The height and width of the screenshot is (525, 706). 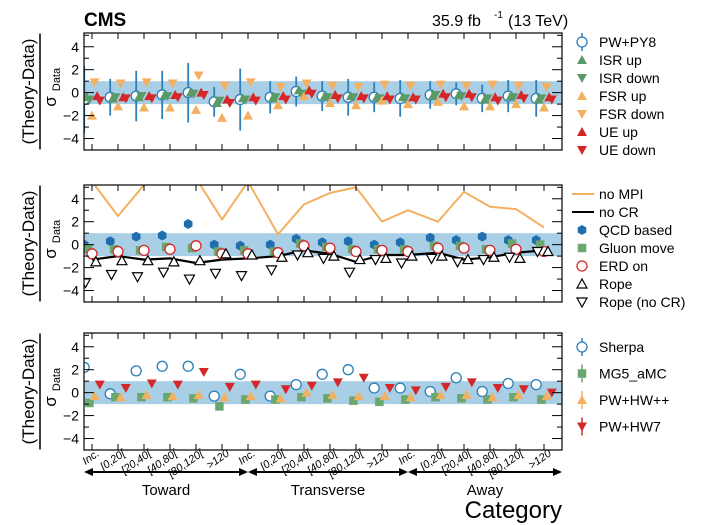 What do you see at coordinates (629, 78) in the screenshot?
I see `legend-label: ISR down` at bounding box center [629, 78].